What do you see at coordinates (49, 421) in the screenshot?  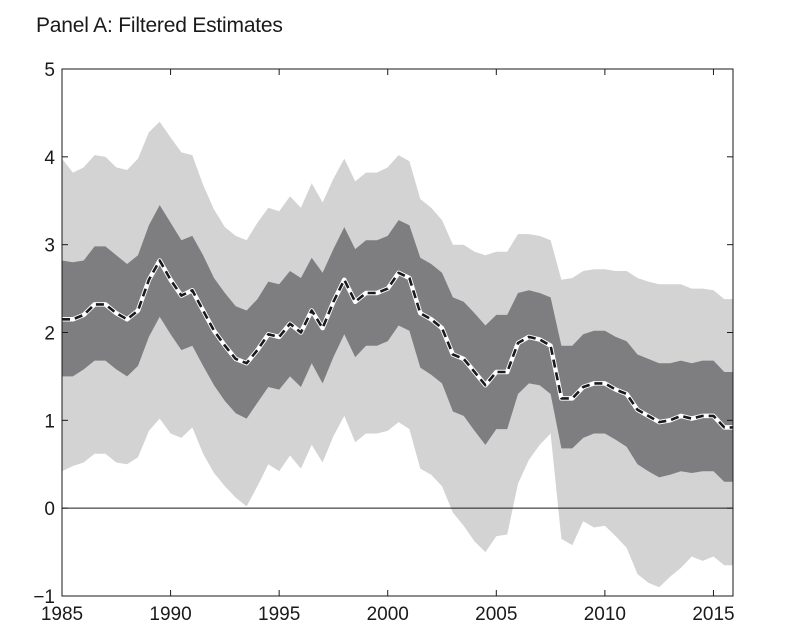 I see `y-tick-label: 1` at bounding box center [49, 421].